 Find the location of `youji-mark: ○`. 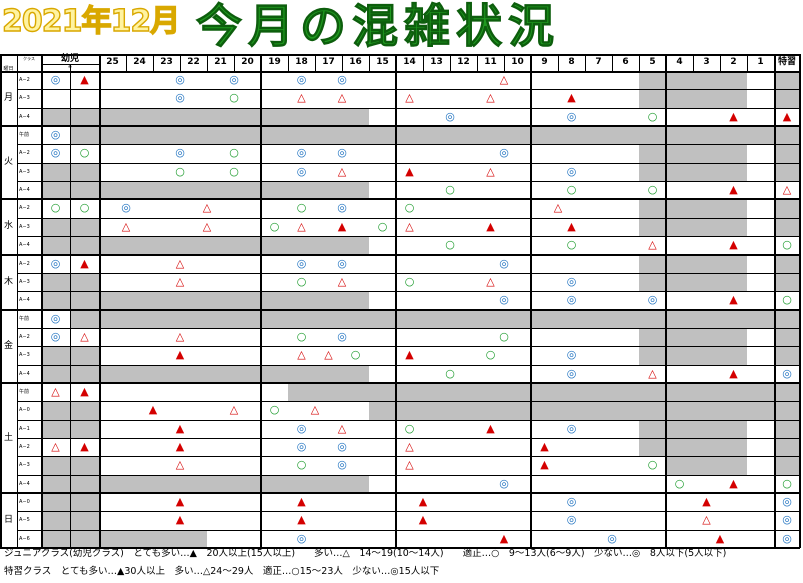

youji-mark: ○ is located at coordinates (84, 208).